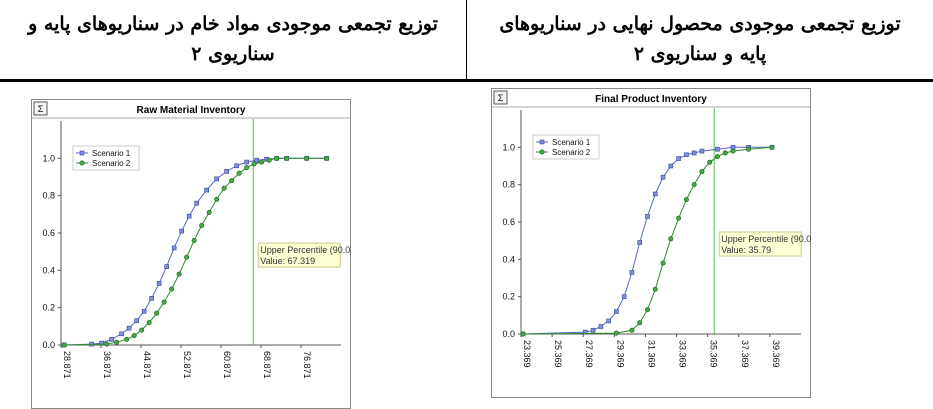 The image size is (933, 409). I want to click on x-tick-label: 27.369, so click(589, 354).